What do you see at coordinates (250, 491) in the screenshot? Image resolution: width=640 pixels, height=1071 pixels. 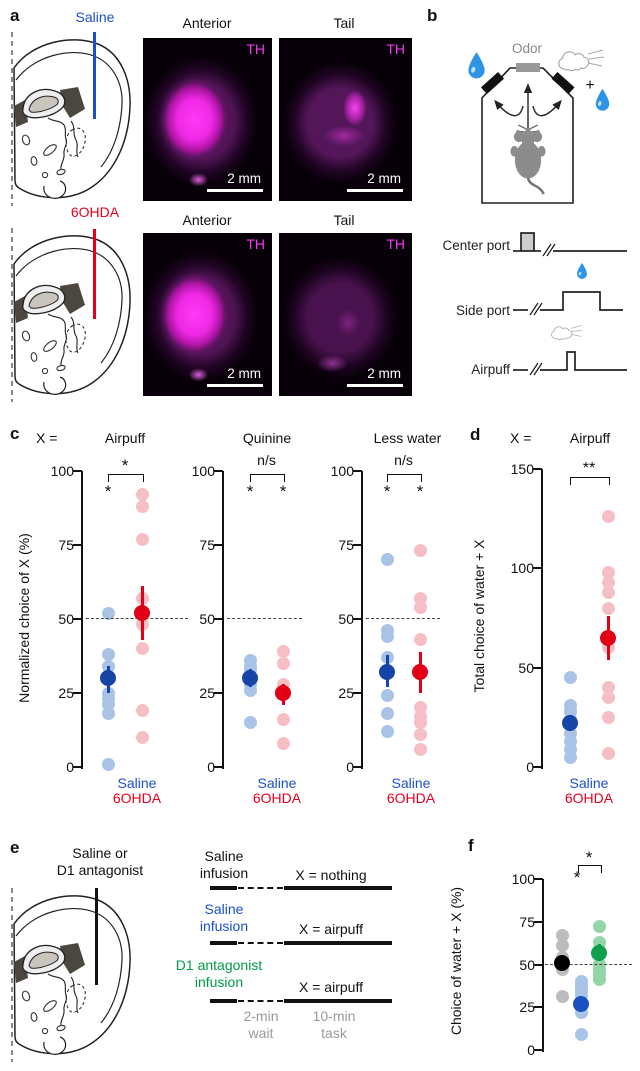 I see `significance-star: *` at bounding box center [250, 491].